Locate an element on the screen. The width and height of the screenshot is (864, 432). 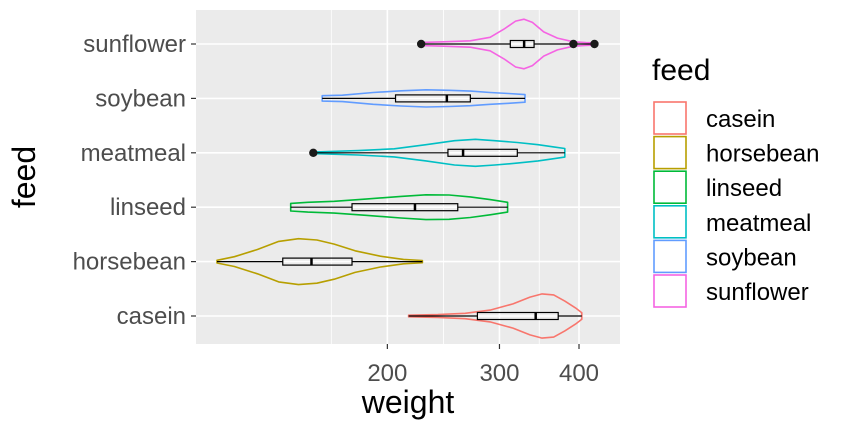
legend-label-linseed: linseed is located at coordinates (744, 188).